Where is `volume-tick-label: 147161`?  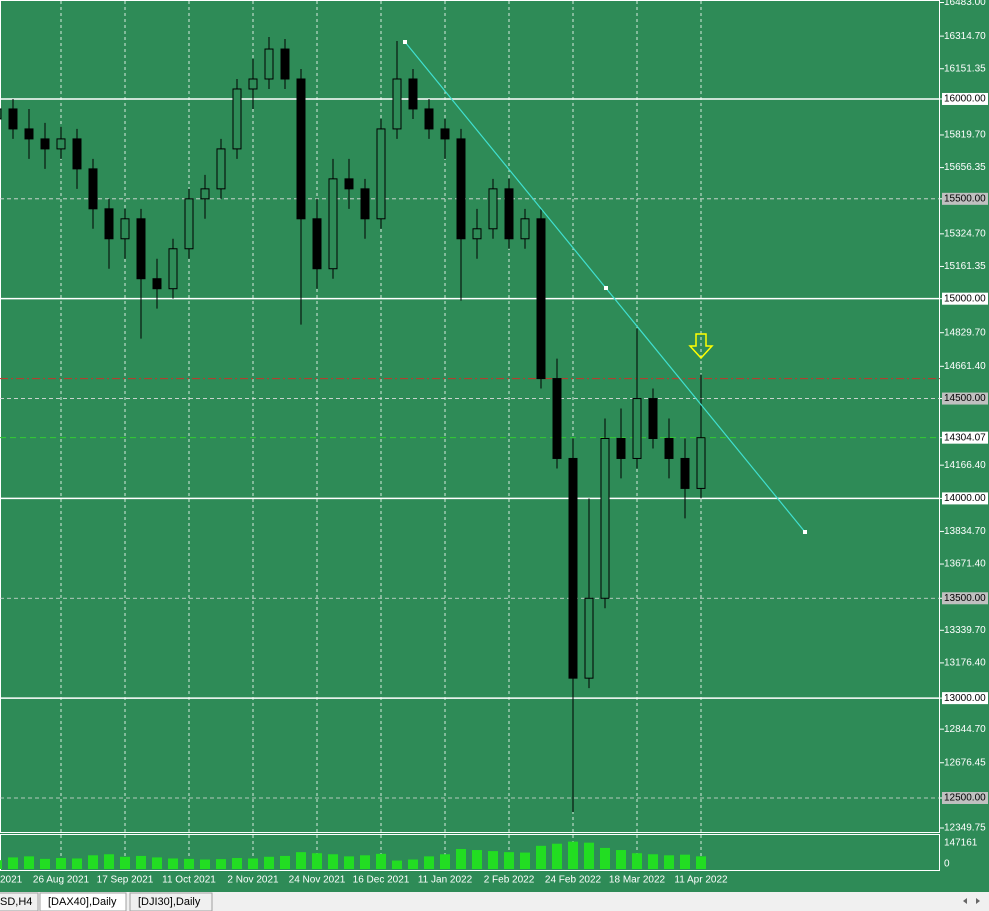 volume-tick-label: 147161 is located at coordinates (961, 843).